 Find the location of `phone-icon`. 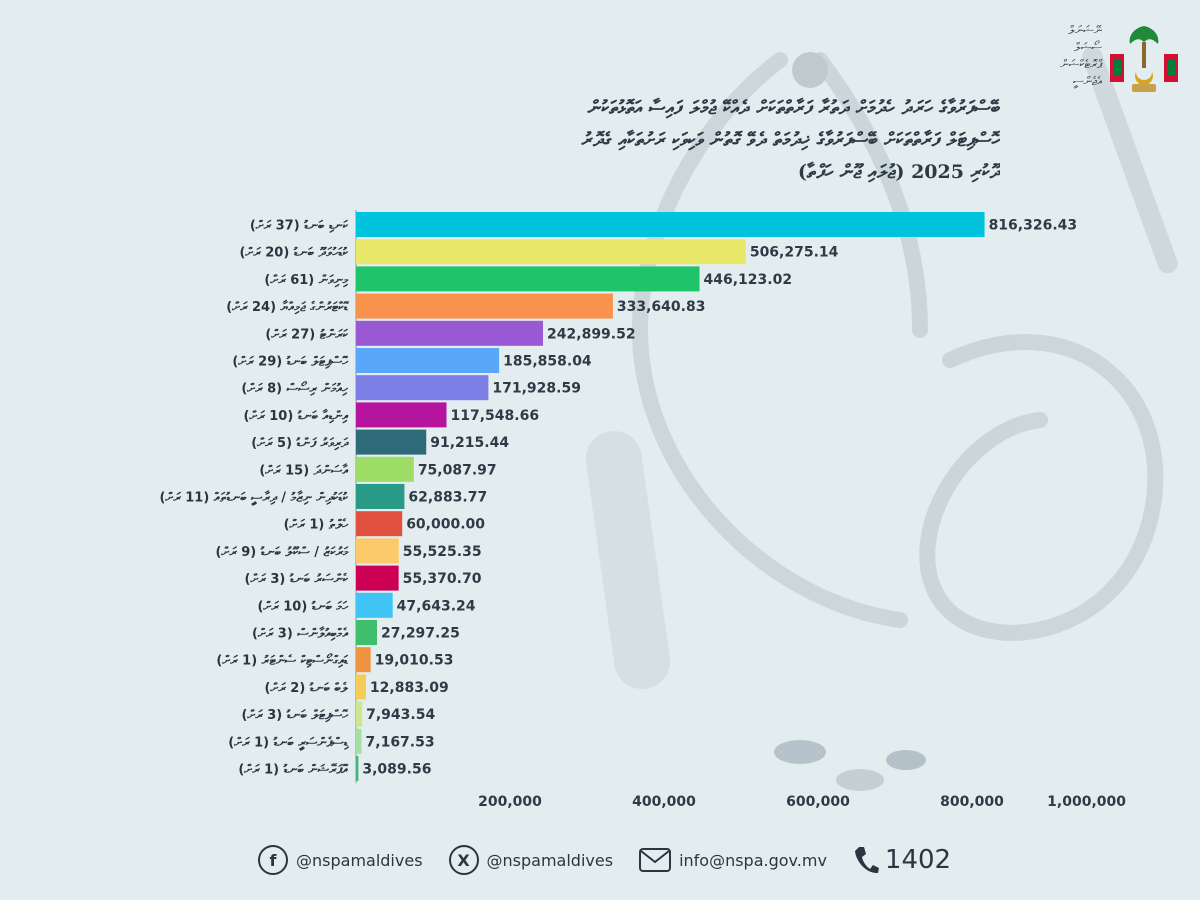

phone-icon is located at coordinates (866, 860).